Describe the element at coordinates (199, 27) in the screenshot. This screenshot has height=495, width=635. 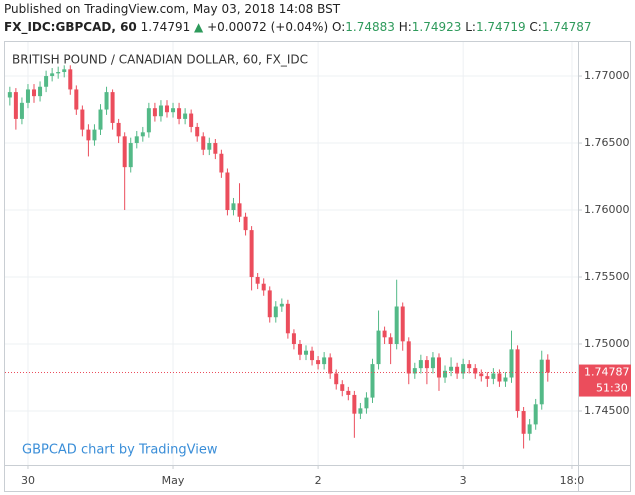
I see `up-arrow: ▲` at that location.